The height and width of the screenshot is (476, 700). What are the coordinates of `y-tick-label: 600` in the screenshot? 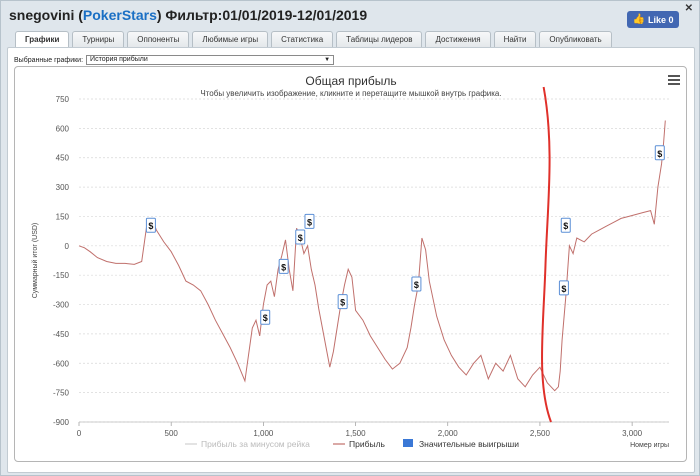 It's located at (63, 128).